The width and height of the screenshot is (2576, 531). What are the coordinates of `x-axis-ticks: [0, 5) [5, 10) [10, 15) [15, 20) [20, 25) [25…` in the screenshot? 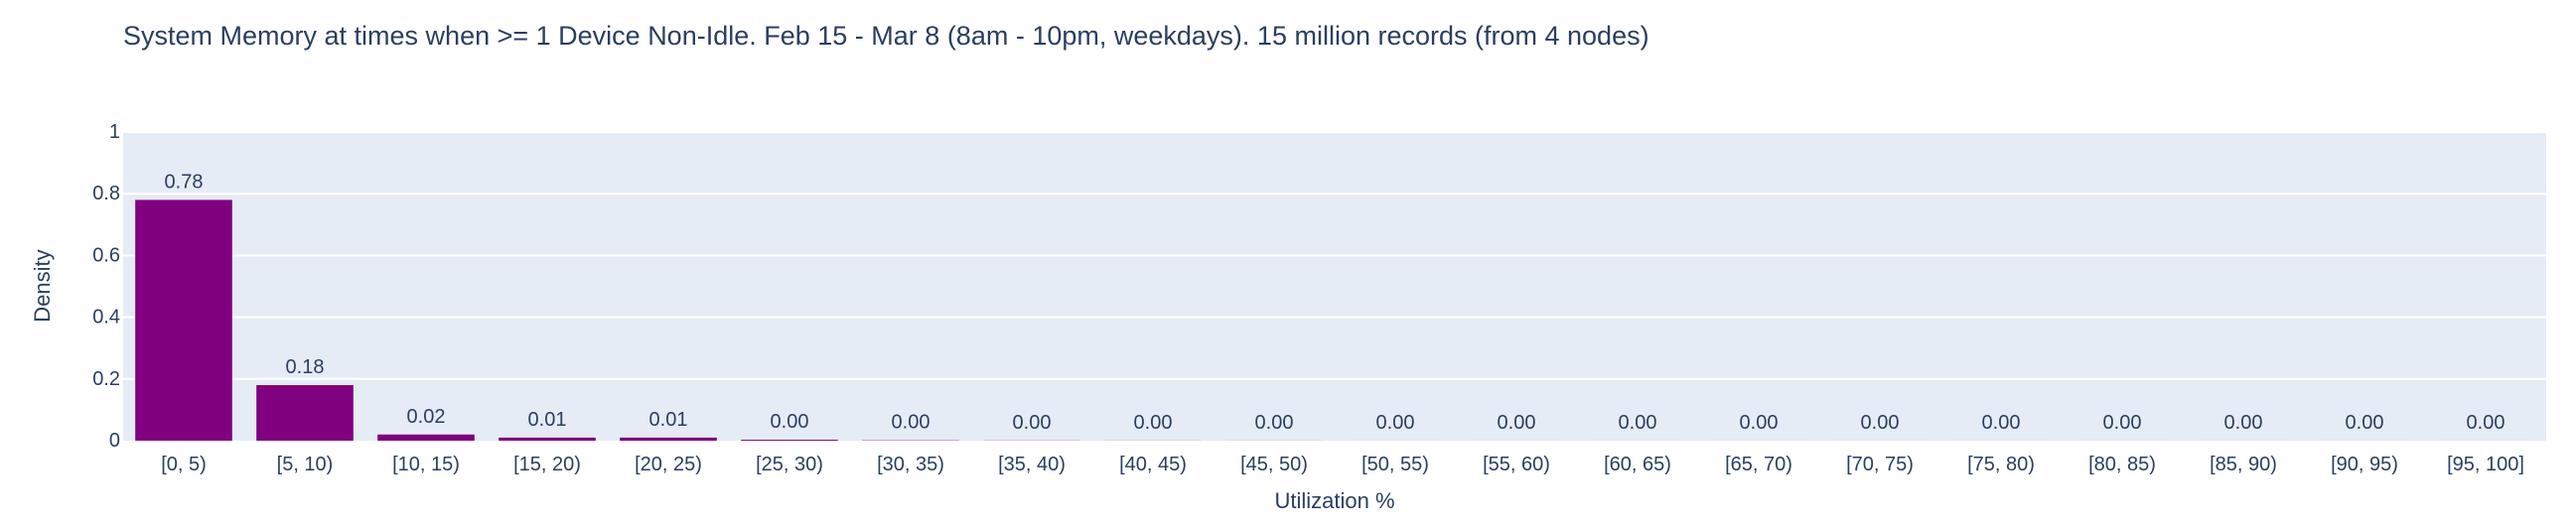 It's located at (1343, 465).